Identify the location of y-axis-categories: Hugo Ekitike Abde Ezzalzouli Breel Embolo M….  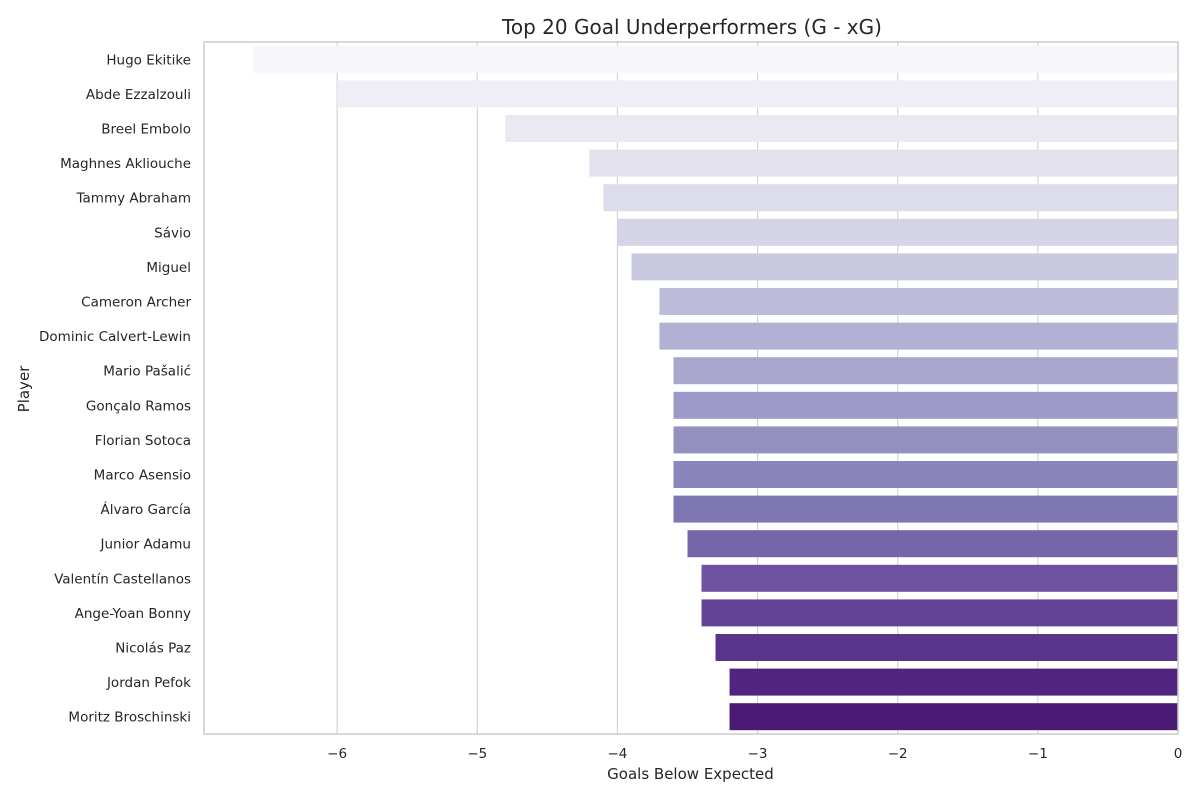
(115, 388).